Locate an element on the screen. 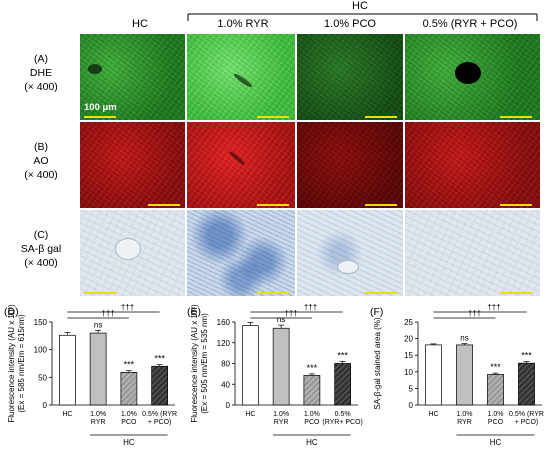 This screenshot has width=550, height=455. x-tick-label: + PCO) is located at coordinates (160, 422).